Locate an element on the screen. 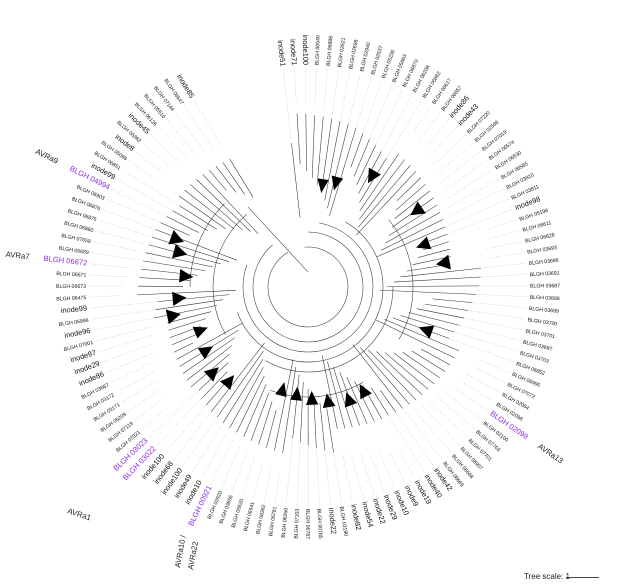 This screenshot has width=617, height=587. highlighted-leaf-label: BLGH 06672 is located at coordinates (65, 261).